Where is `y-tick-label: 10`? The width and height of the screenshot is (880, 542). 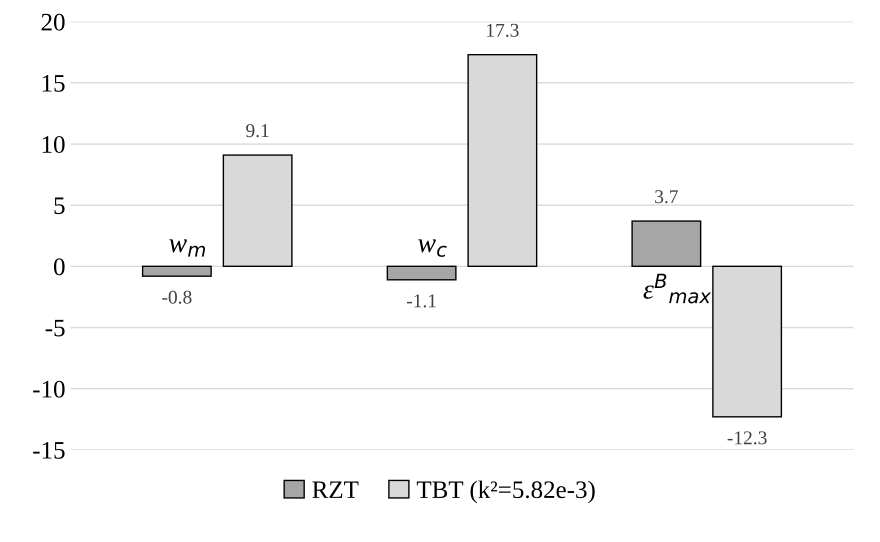
y-tick-label: 10 is located at coordinates (53, 144).